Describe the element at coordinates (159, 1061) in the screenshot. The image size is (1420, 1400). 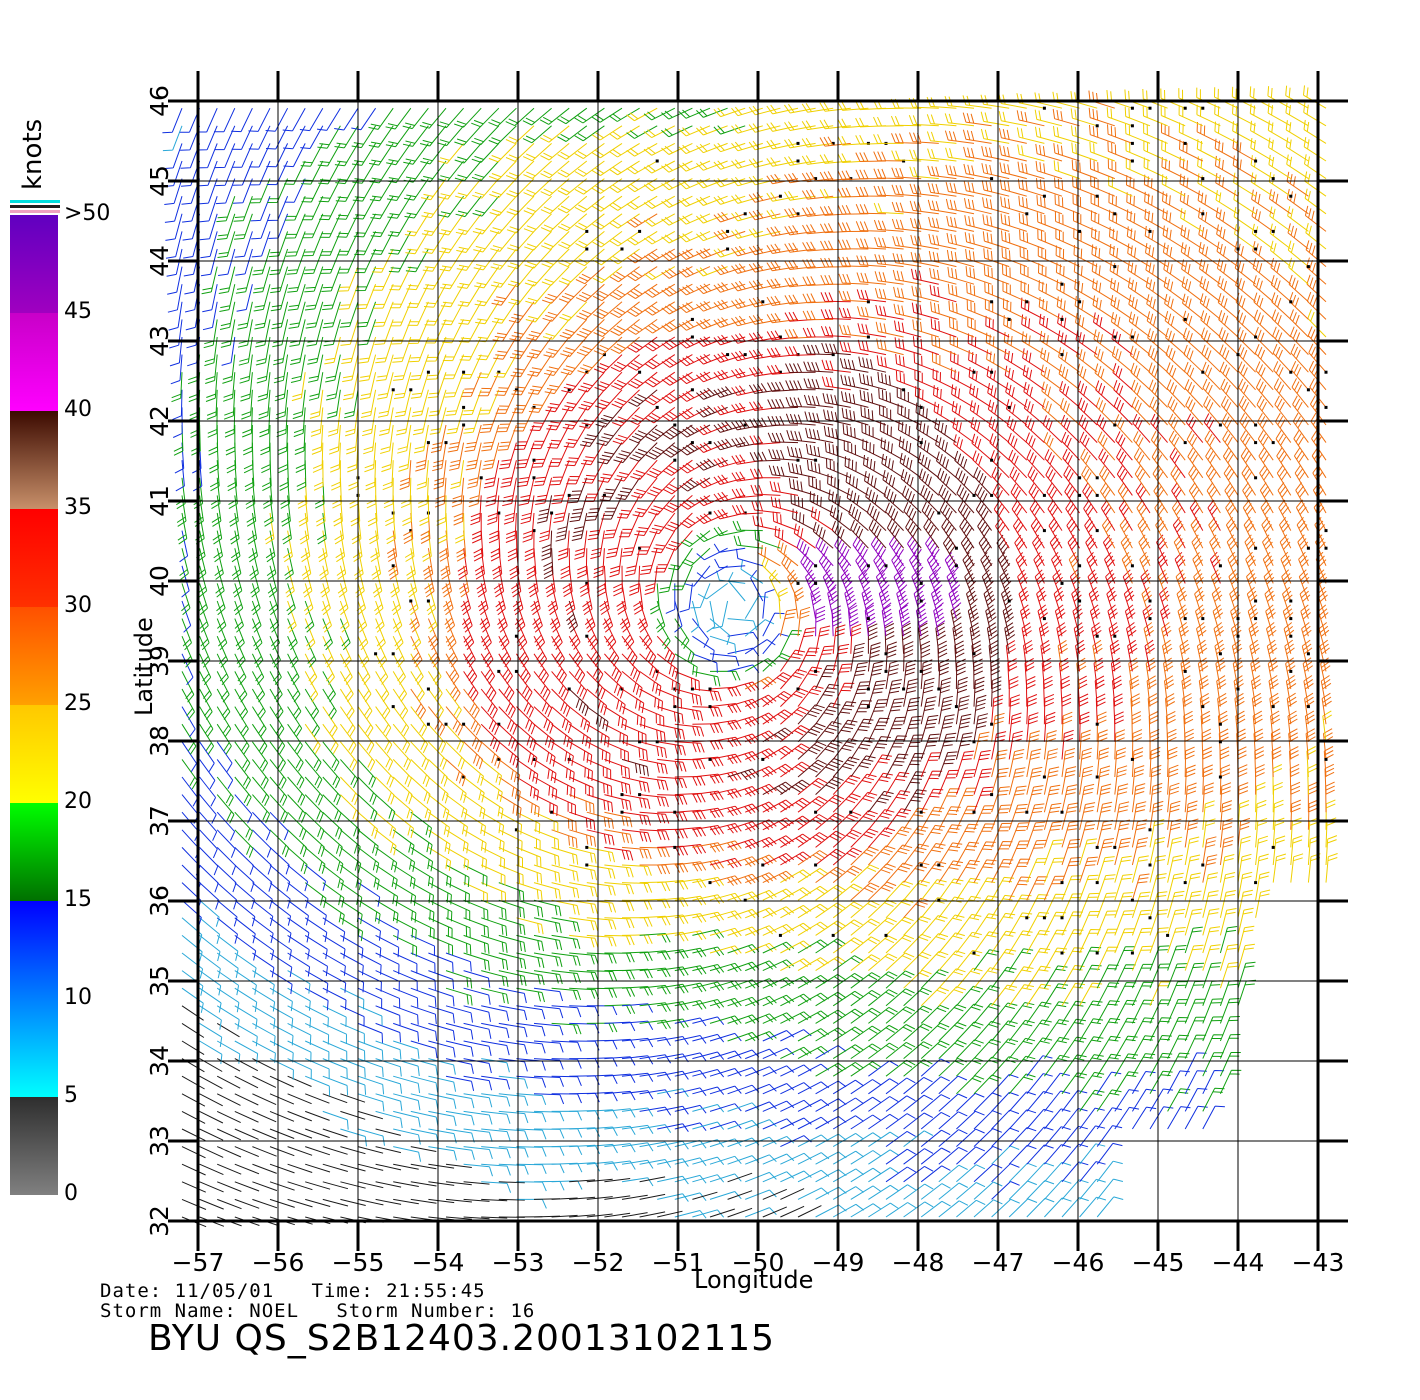
I see `y-tick-label: 34` at that location.